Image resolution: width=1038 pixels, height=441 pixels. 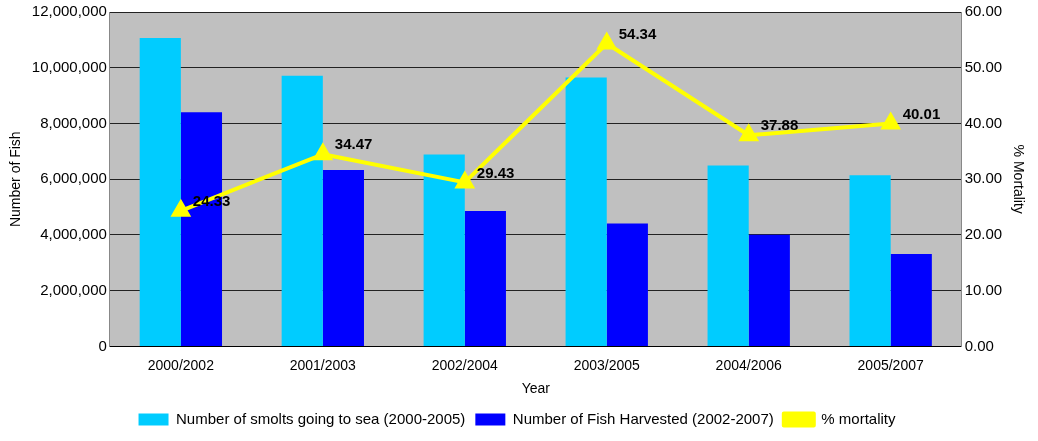 What do you see at coordinates (643, 418) in the screenshot?
I see `legend-label: Number of Fish Harvested (2002-2007)` at bounding box center [643, 418].